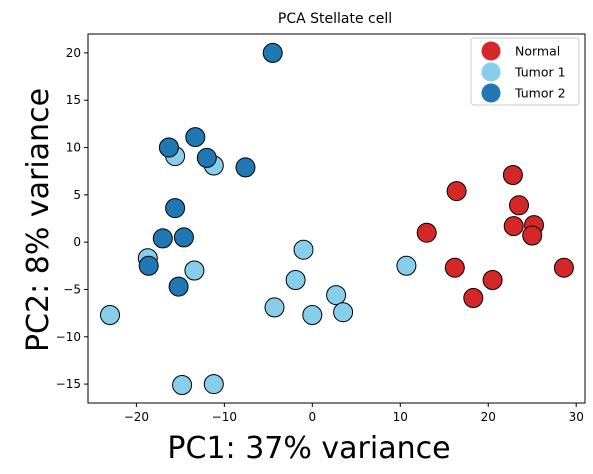 This screenshot has height=474, width=593. What do you see at coordinates (72, 289) in the screenshot?
I see `y-tick-label: −5` at bounding box center [72, 289].